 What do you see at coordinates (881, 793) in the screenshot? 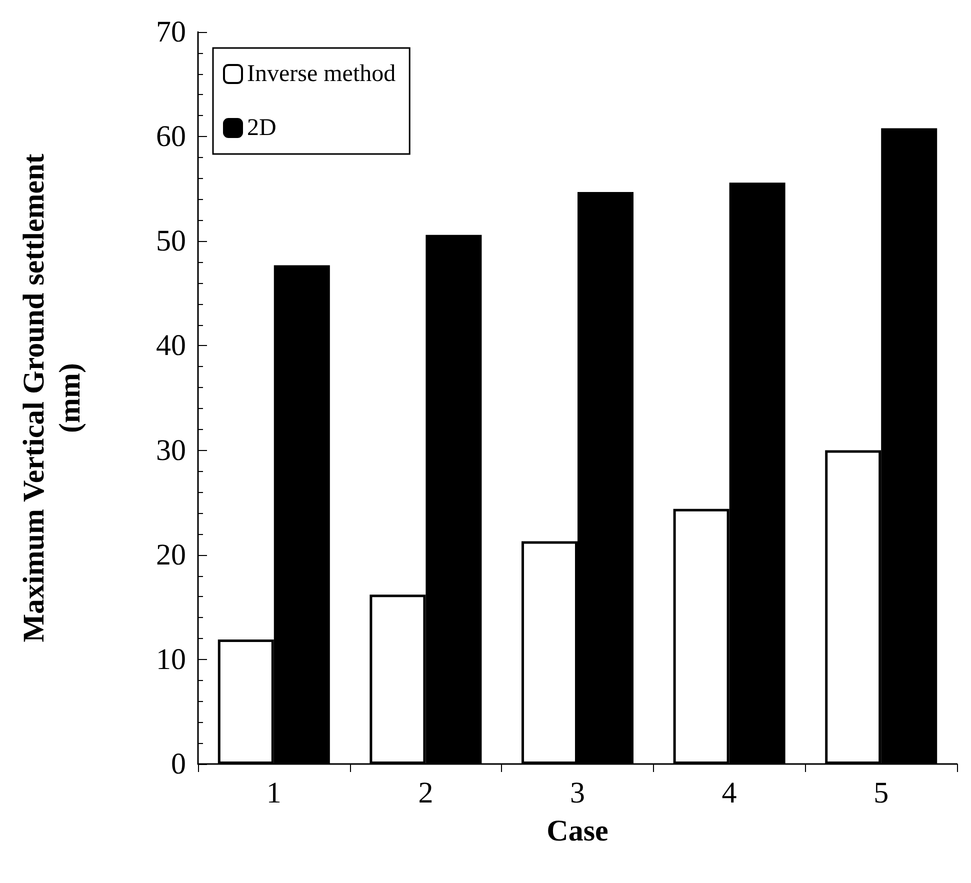
I see `x-tick-label: 5` at bounding box center [881, 793].